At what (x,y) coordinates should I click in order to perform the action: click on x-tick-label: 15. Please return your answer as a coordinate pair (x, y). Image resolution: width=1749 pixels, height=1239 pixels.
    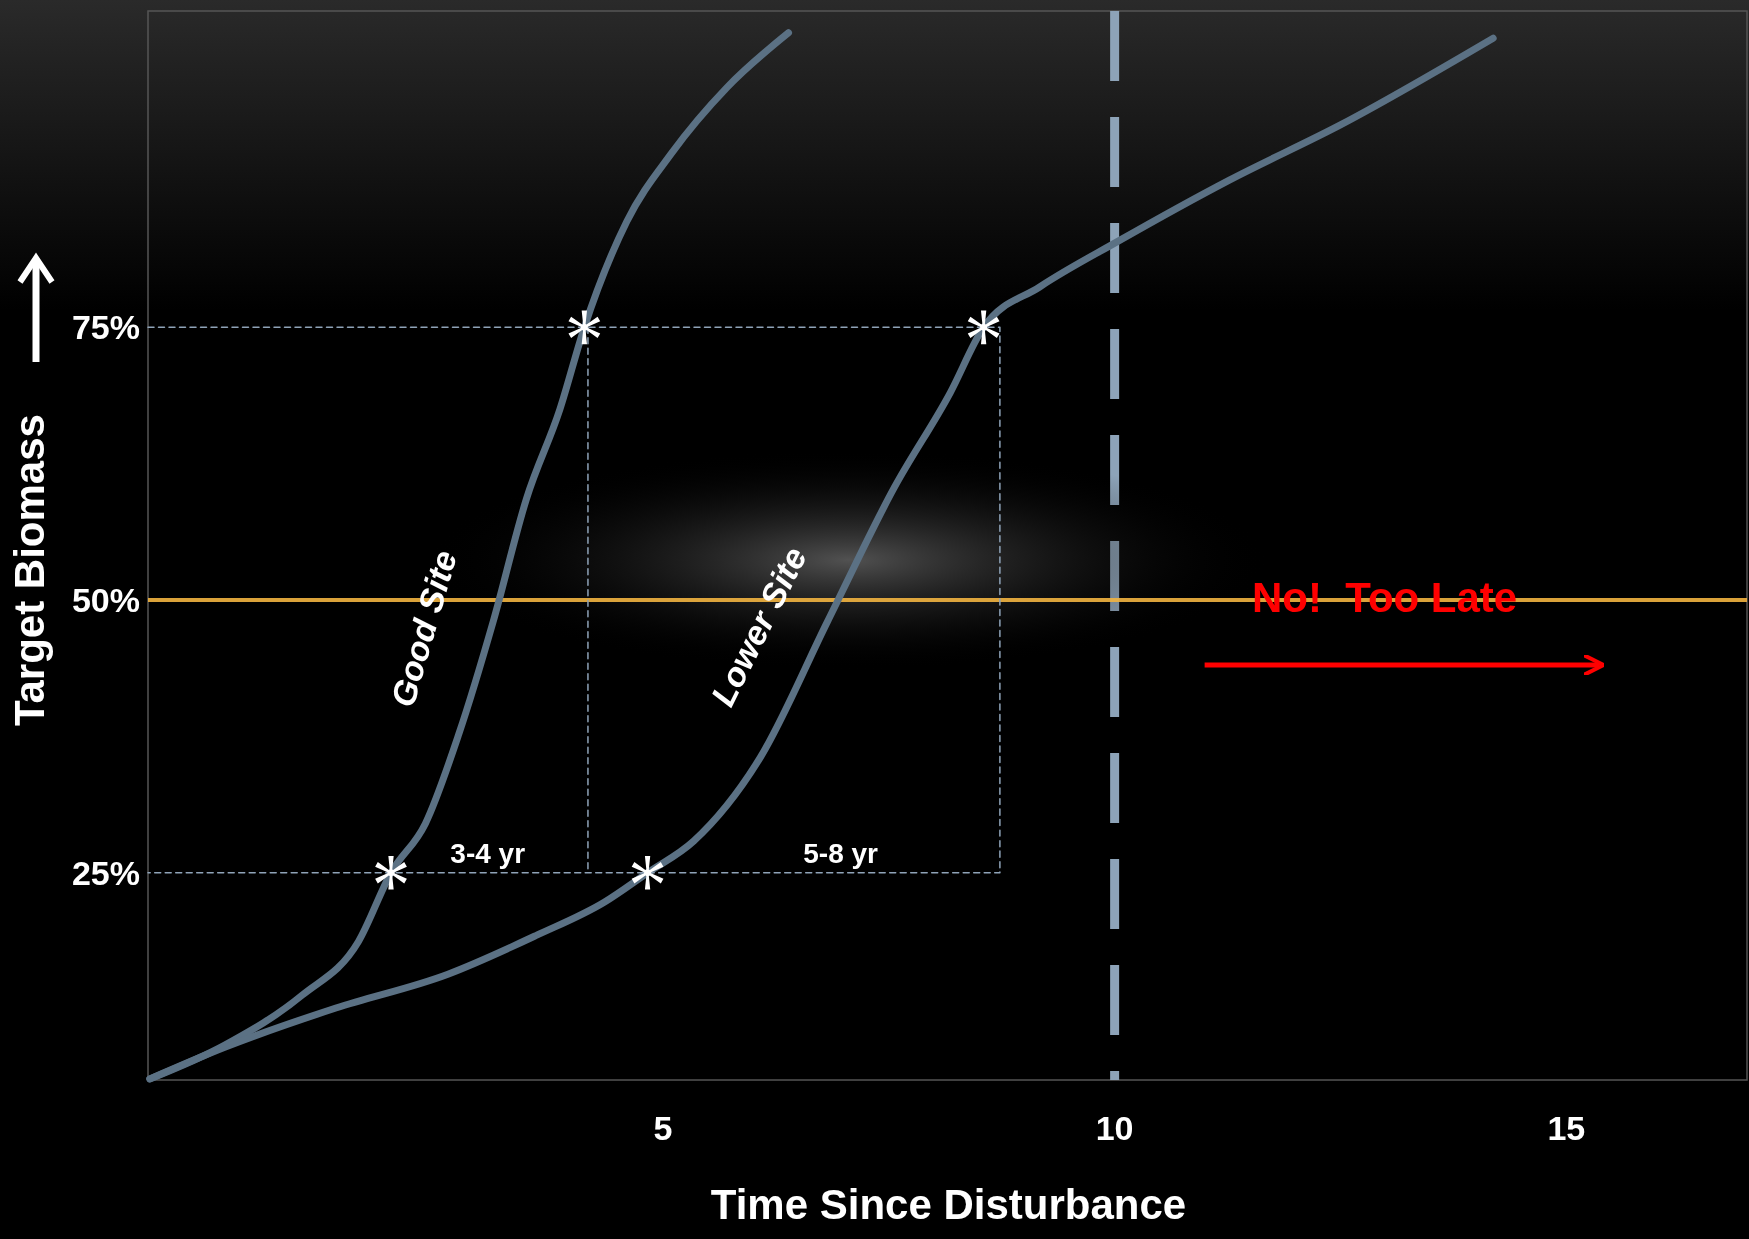
    Looking at the image, I should click on (1566, 1128).